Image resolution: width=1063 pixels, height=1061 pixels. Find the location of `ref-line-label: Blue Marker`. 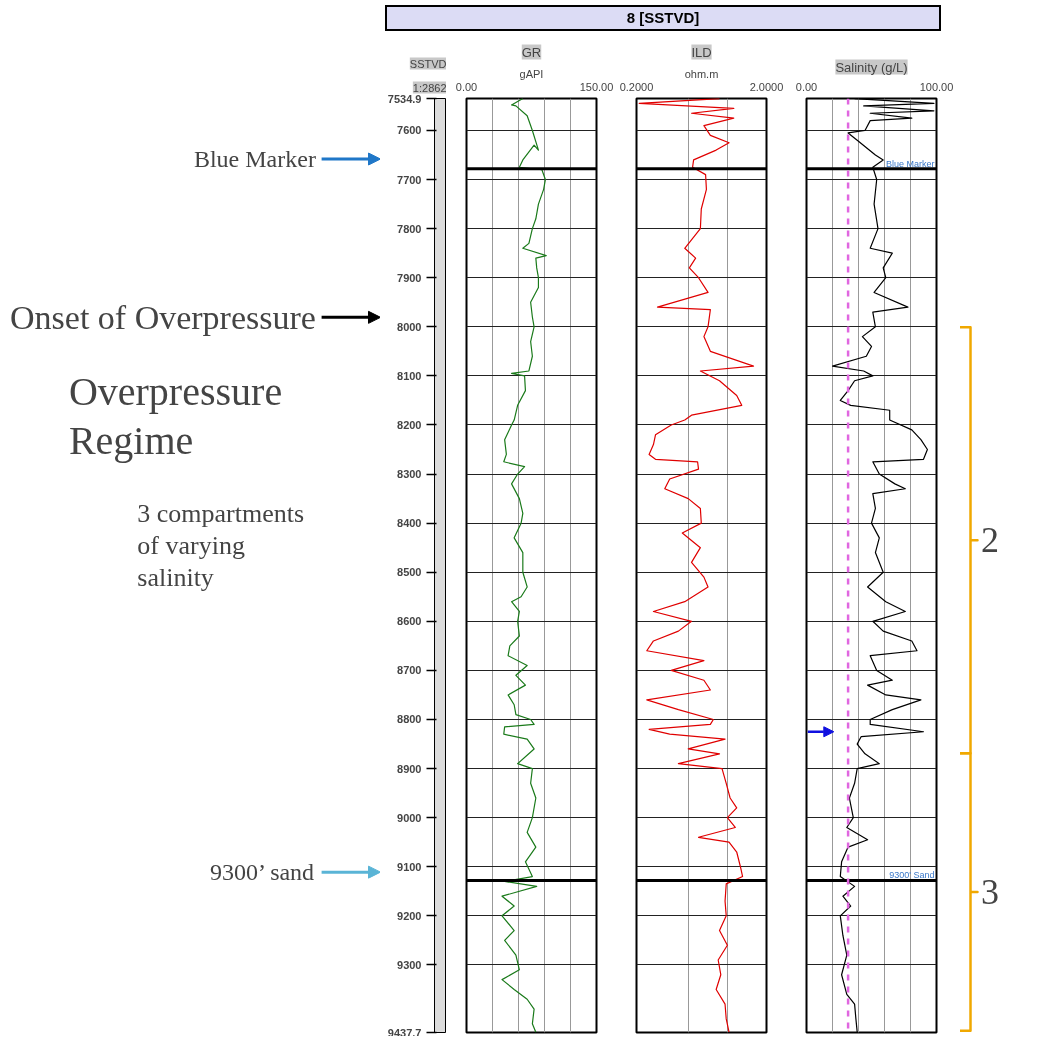

ref-line-label: Blue Marker is located at coordinates (910, 163).